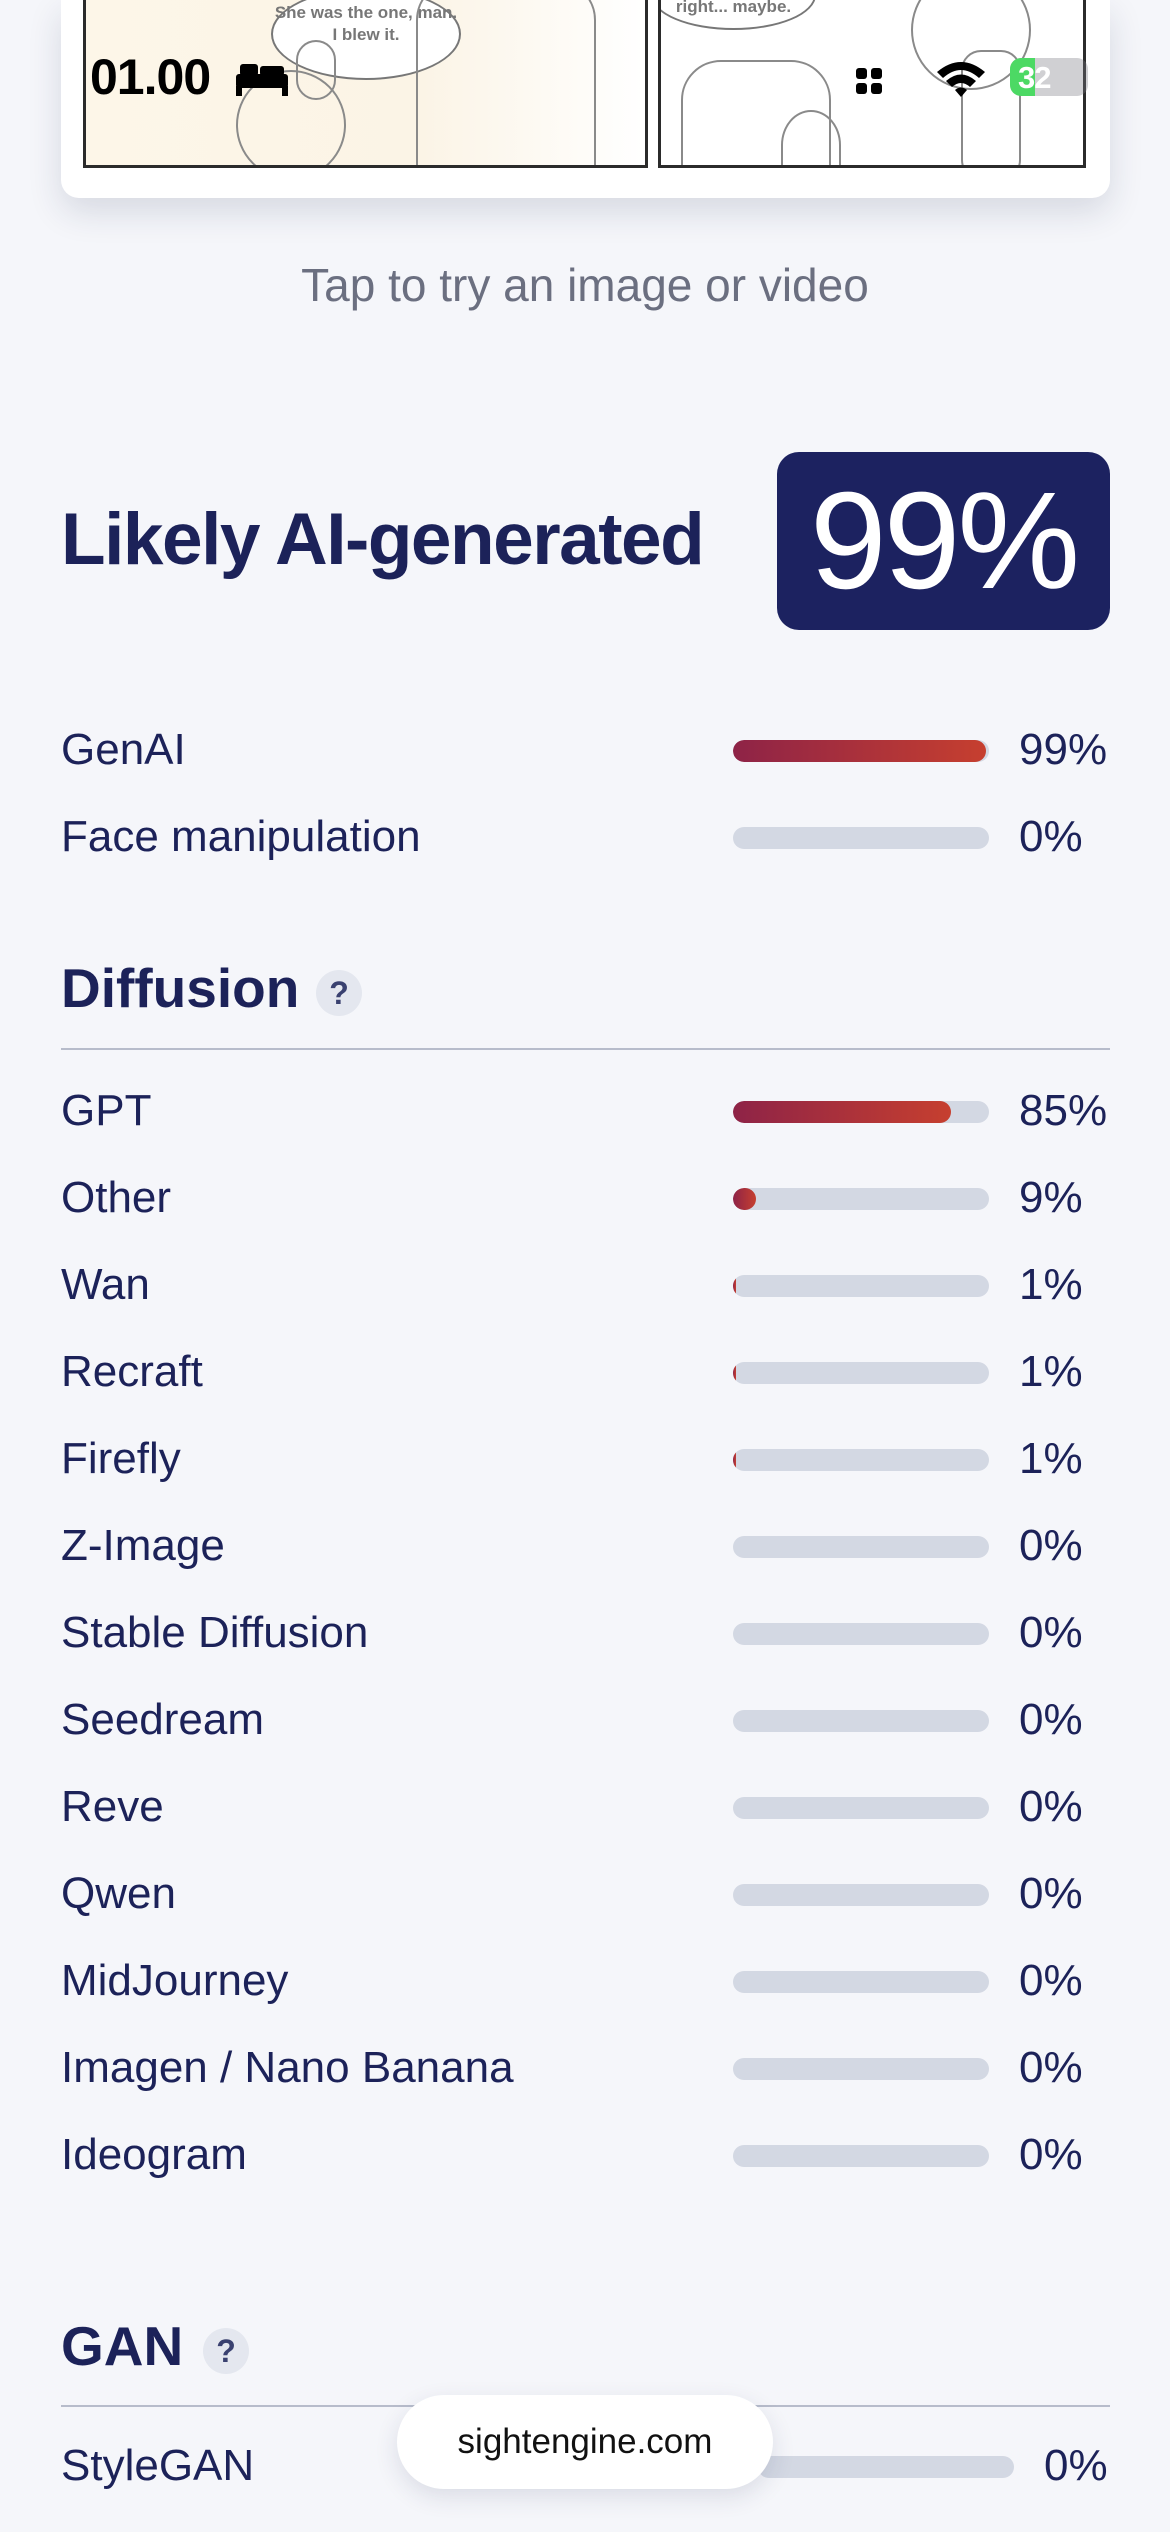  I want to click on score-row-stylegan: StyleGAN 0%, so click(585, 2466).